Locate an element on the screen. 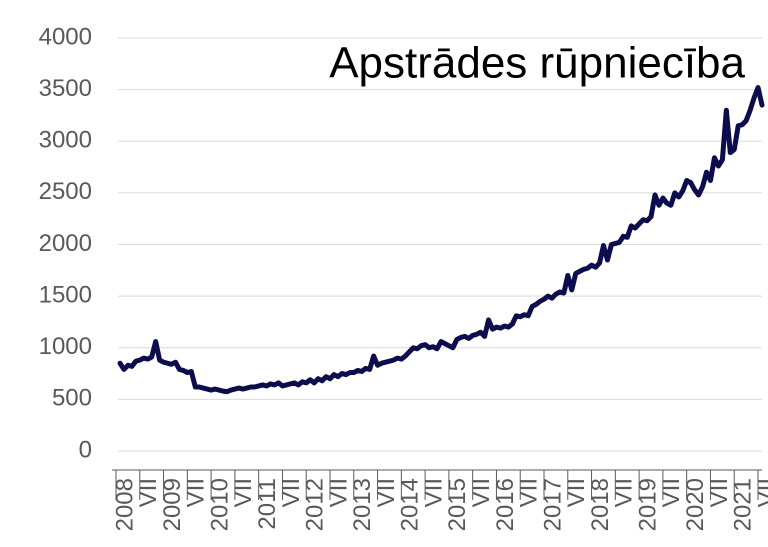  x-tick-label: 2016 is located at coordinates (505, 504).